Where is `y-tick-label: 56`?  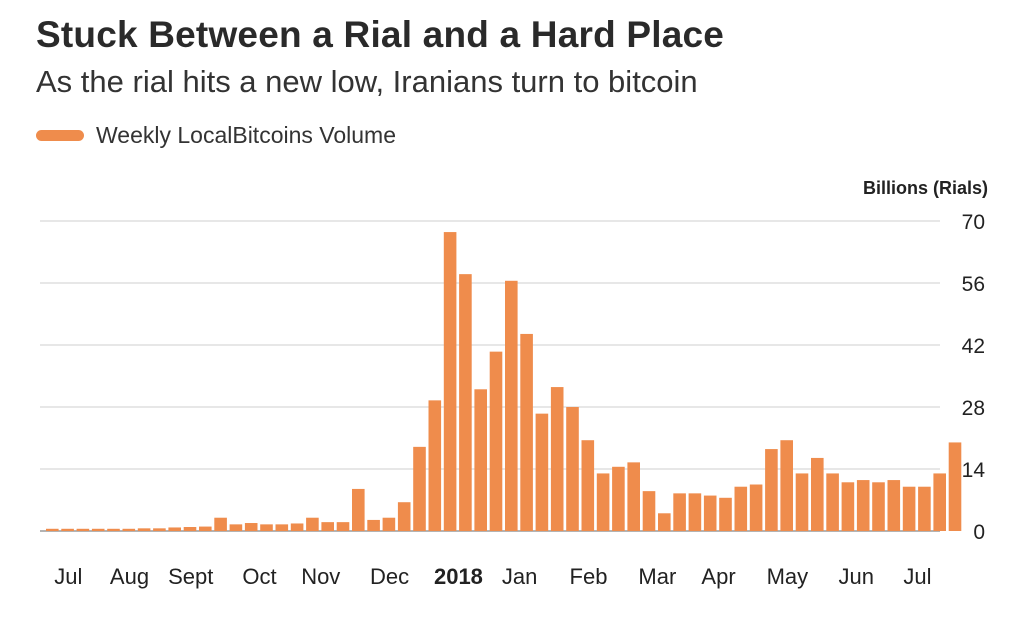
y-tick-label: 56 is located at coordinates (973, 284).